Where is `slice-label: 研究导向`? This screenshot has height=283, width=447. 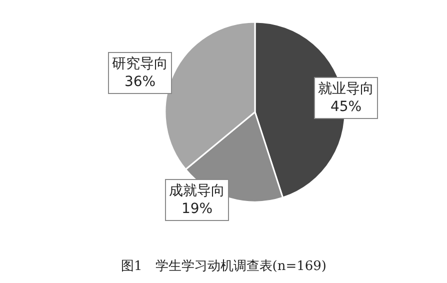
slice-label: 研究导向 is located at coordinates (140, 64).